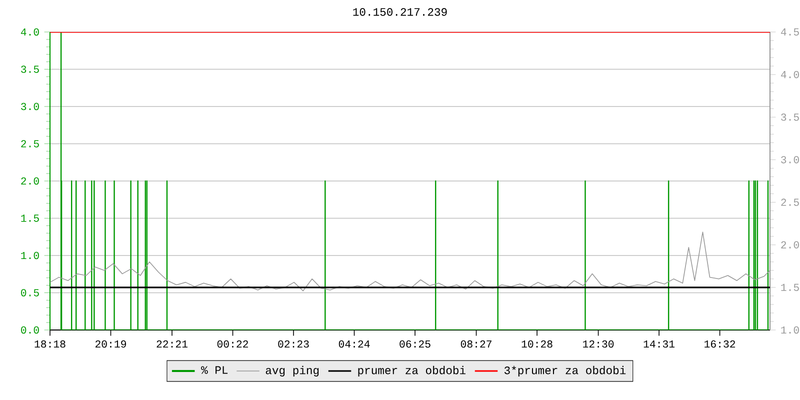 The image size is (800, 400). Describe the element at coordinates (476, 344) in the screenshot. I see `x-tick-label: 08:27` at that location.